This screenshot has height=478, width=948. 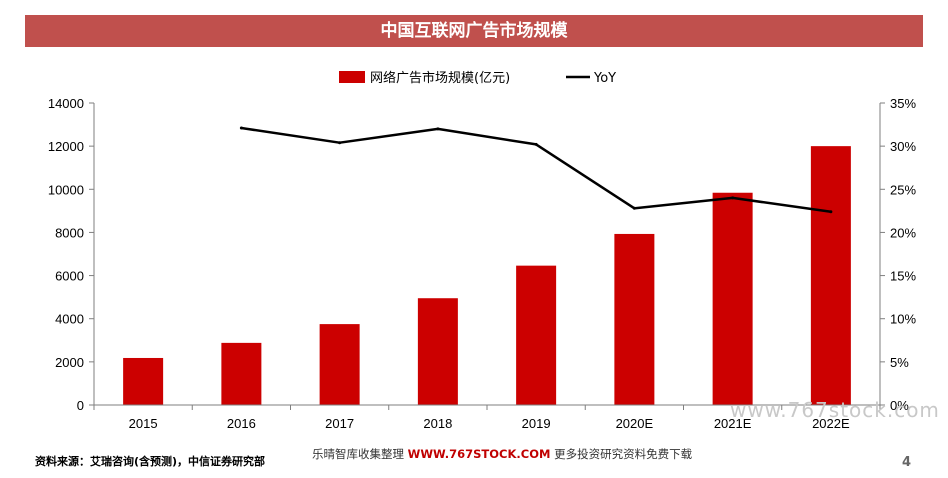 I want to click on y-right-tick-label: 30%, so click(x=903, y=146).